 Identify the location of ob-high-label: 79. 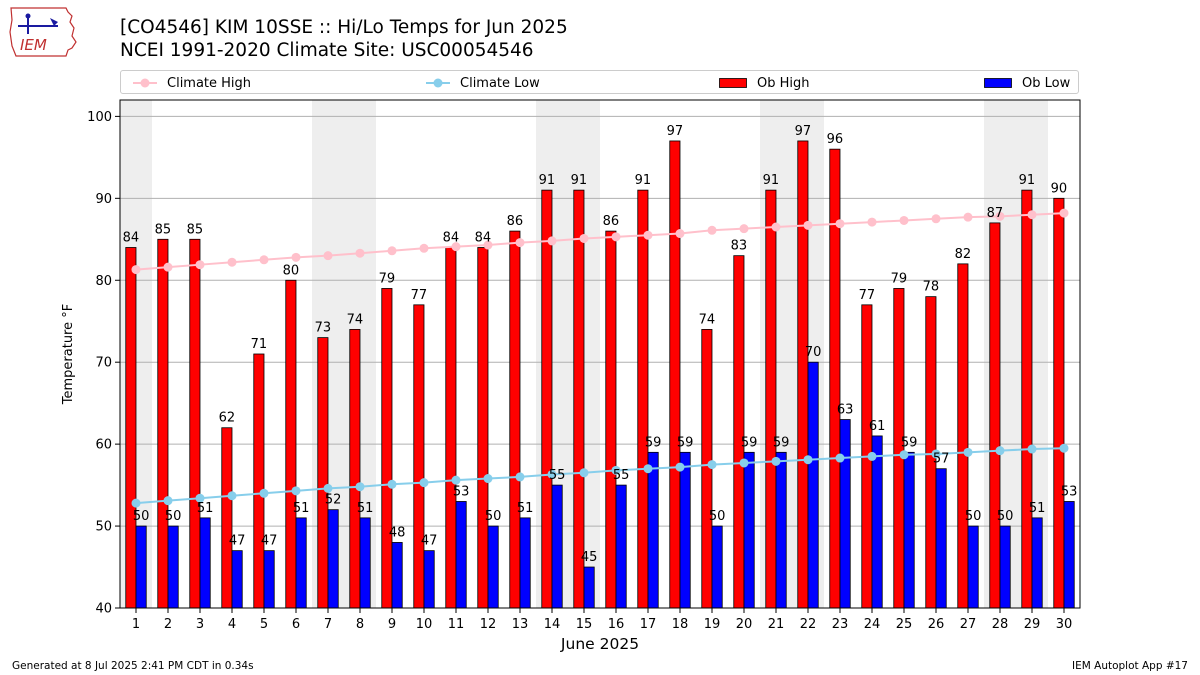
(387, 278).